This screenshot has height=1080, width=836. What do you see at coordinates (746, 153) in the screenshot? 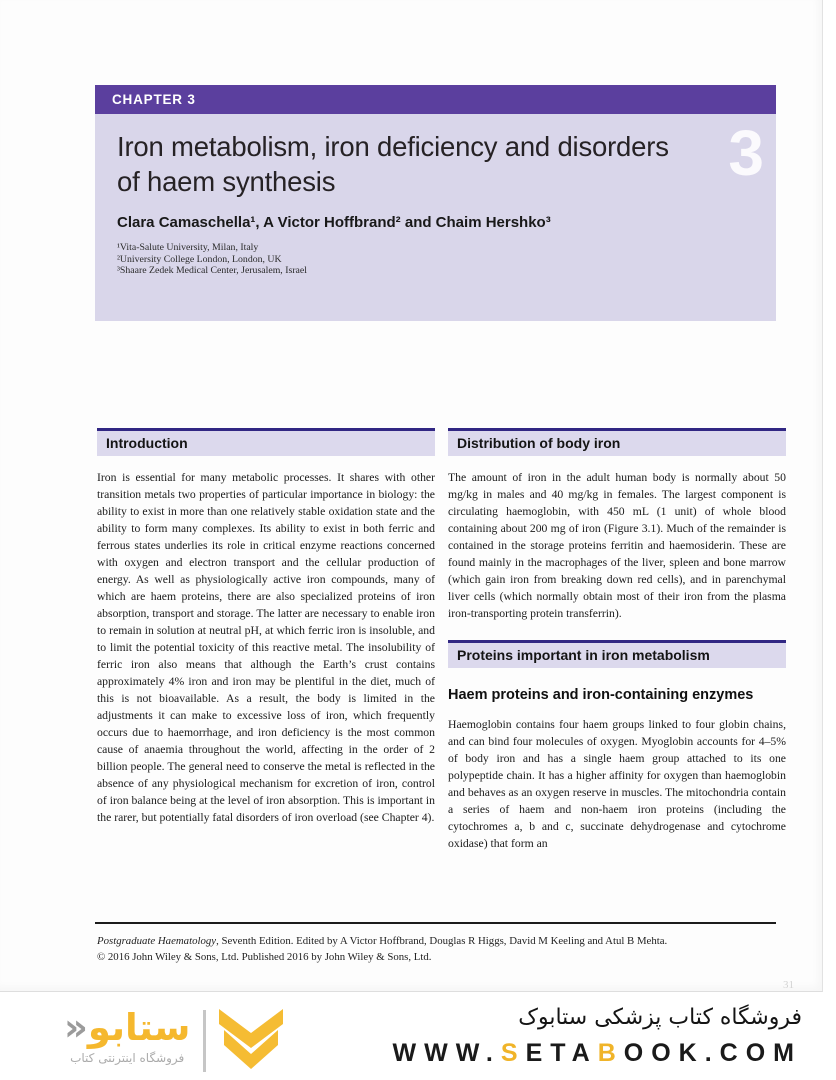
I see `chapter-number: 3` at bounding box center [746, 153].